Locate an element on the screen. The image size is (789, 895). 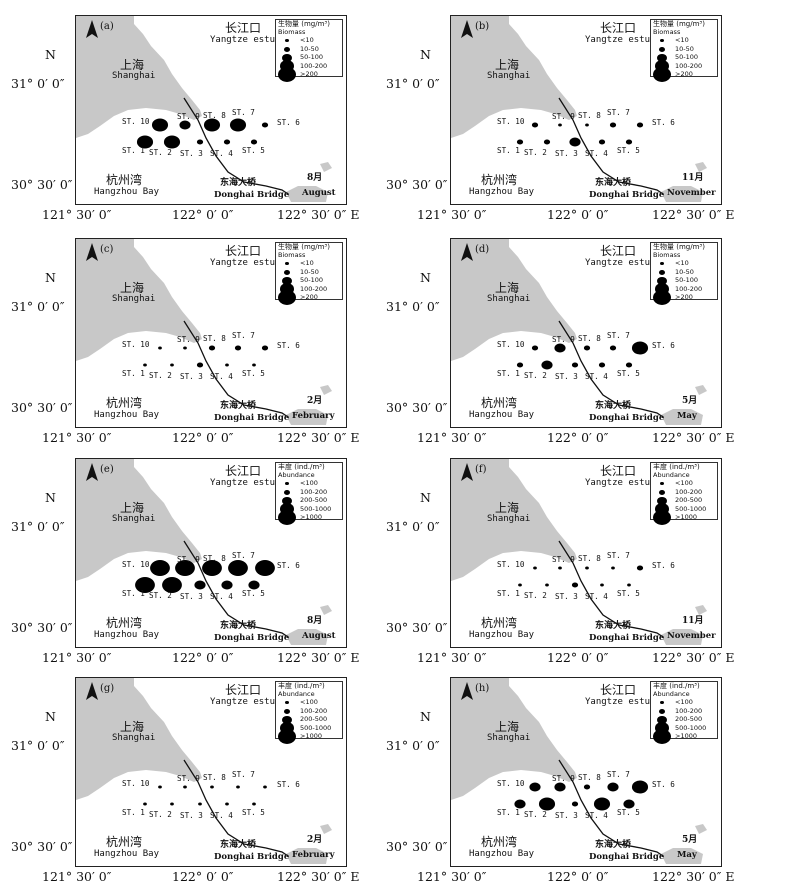
month-en-label: November is located at coordinates (691, 193).